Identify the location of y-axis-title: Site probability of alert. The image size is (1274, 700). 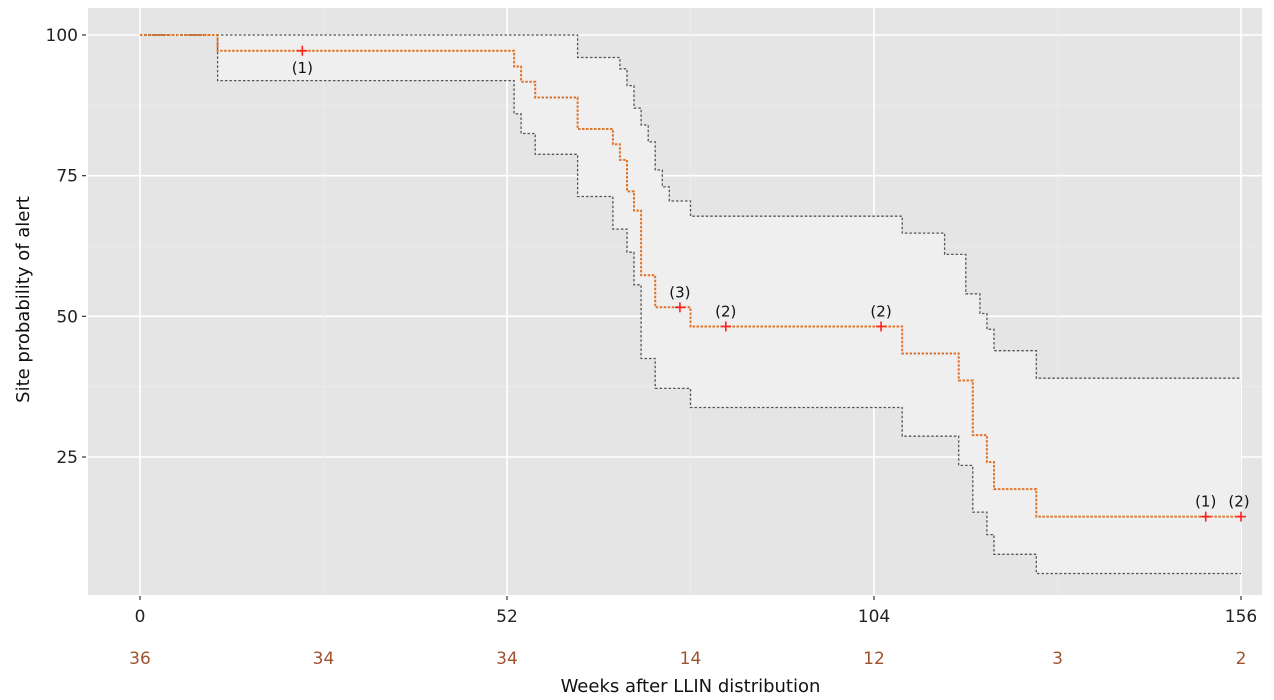
(23, 299).